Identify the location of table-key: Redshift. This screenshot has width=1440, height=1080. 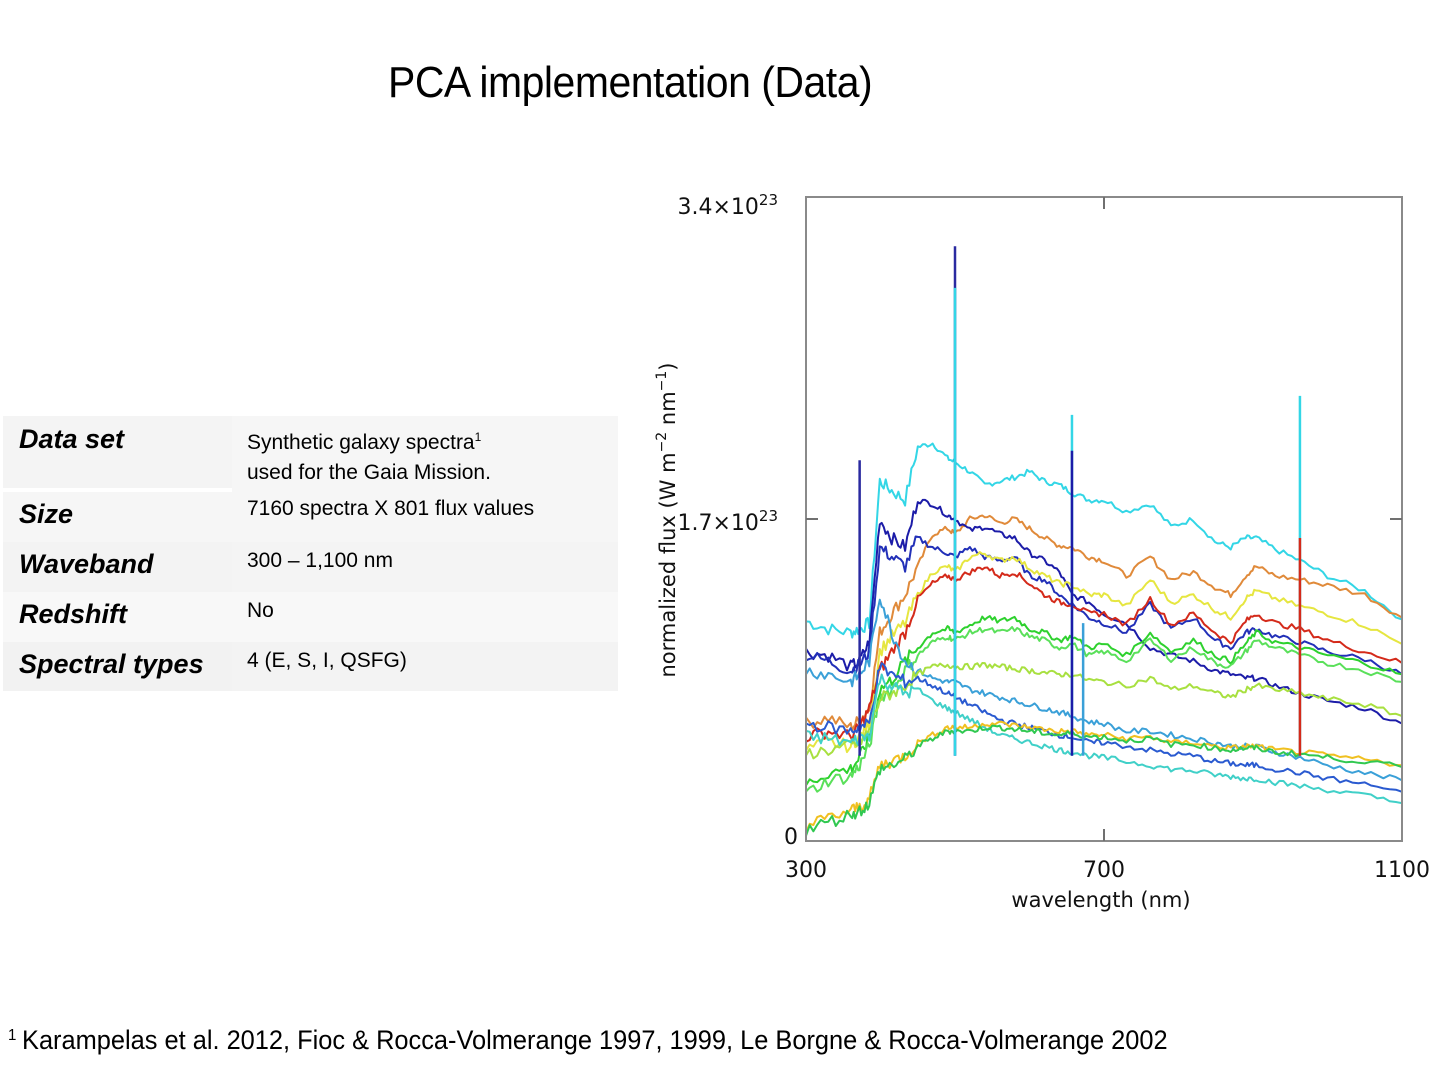
(73, 614).